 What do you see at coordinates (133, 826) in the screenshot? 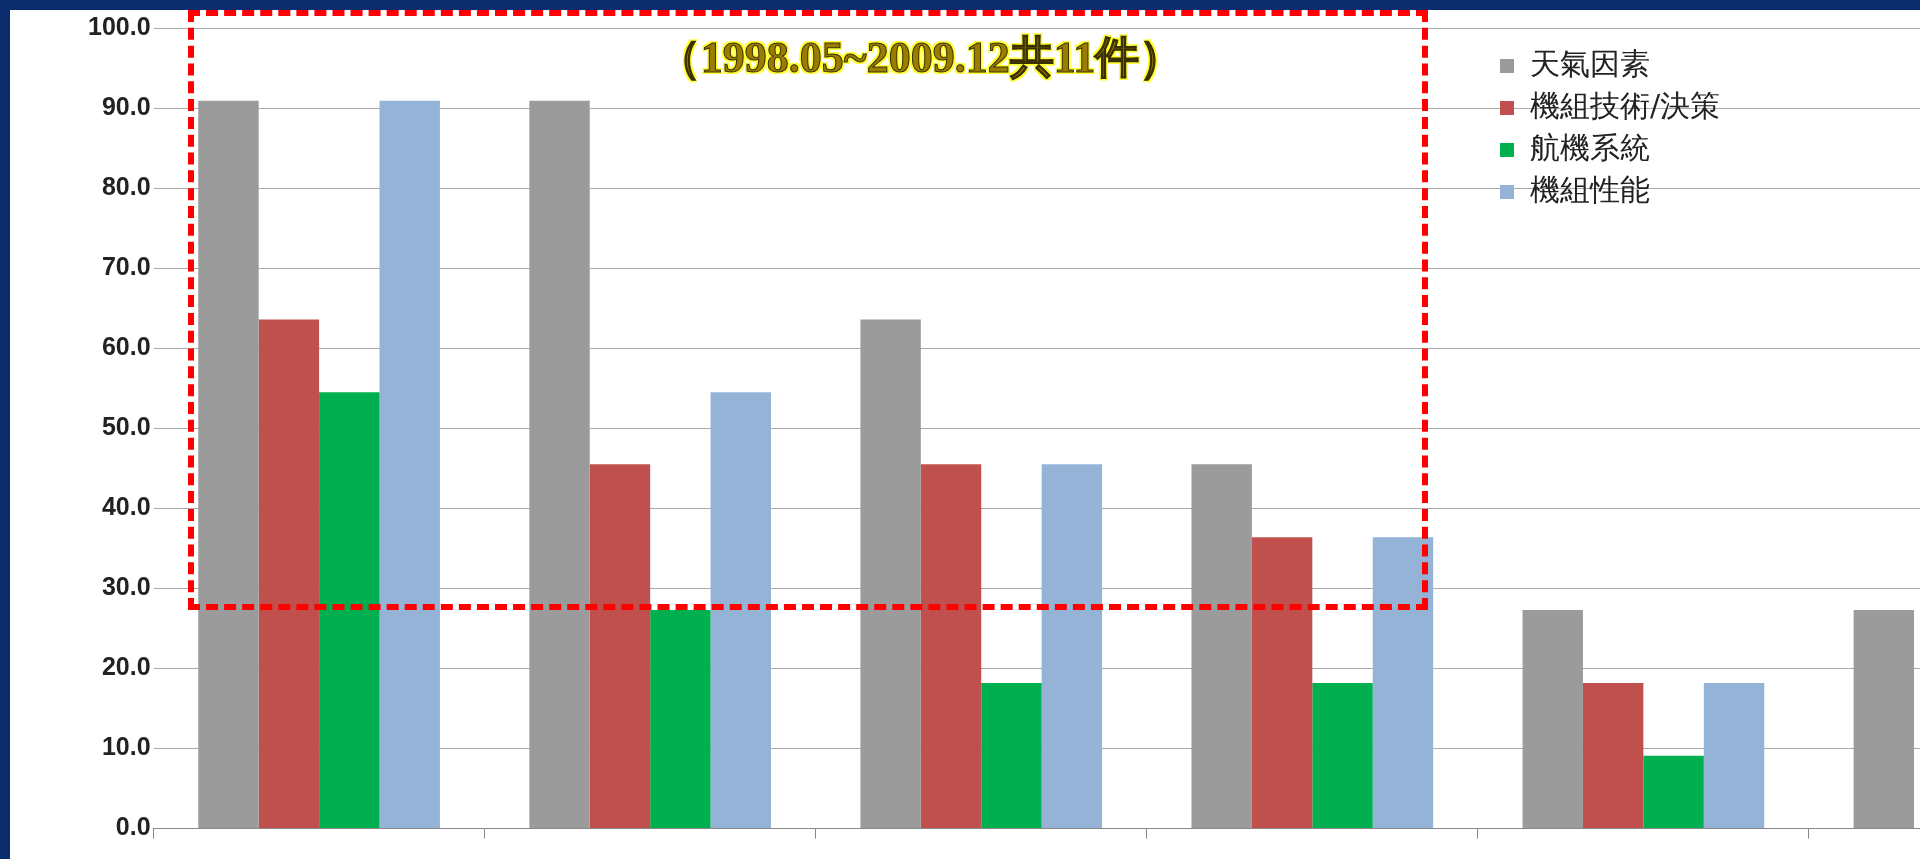
I see `y-tick-label: 0.0` at bounding box center [133, 826].